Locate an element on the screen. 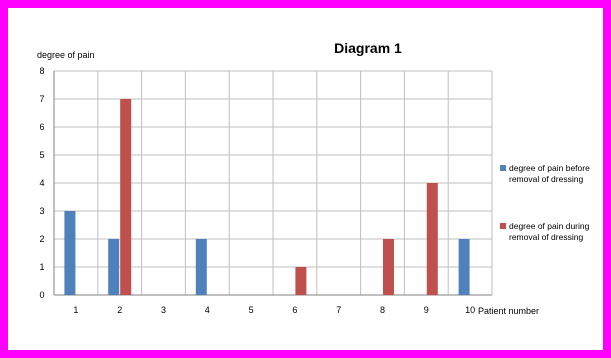 This screenshot has height=358, width=611. x-tick-label-8: 8 is located at coordinates (382, 310).